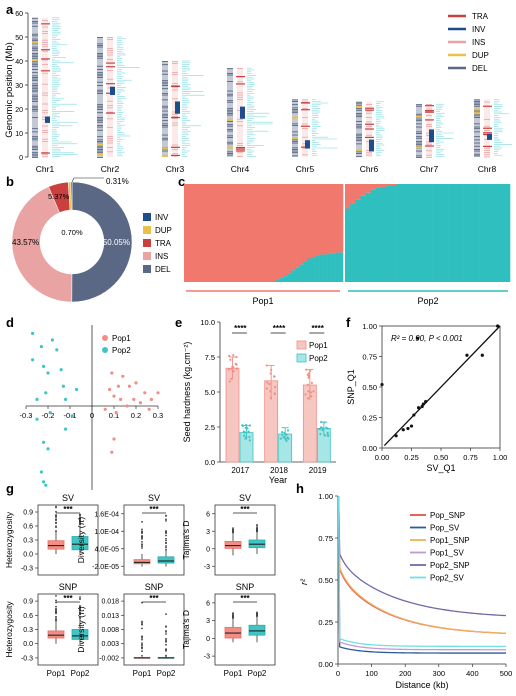 The width and height of the screenshot is (516, 696). What do you see at coordinates (162, 217) in the screenshot?
I see `legend-label-inv: INV` at bounding box center [162, 217].